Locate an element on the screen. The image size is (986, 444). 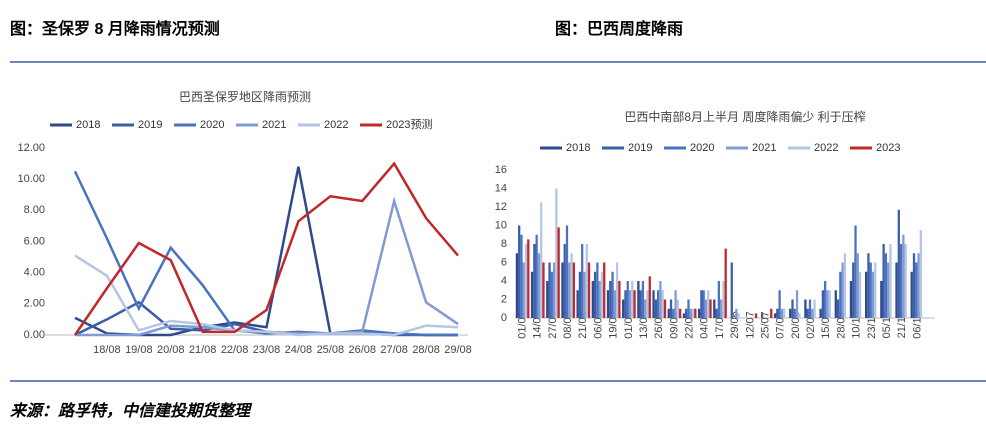
x-tick-label: 25/07 is located at coordinates (765, 325).